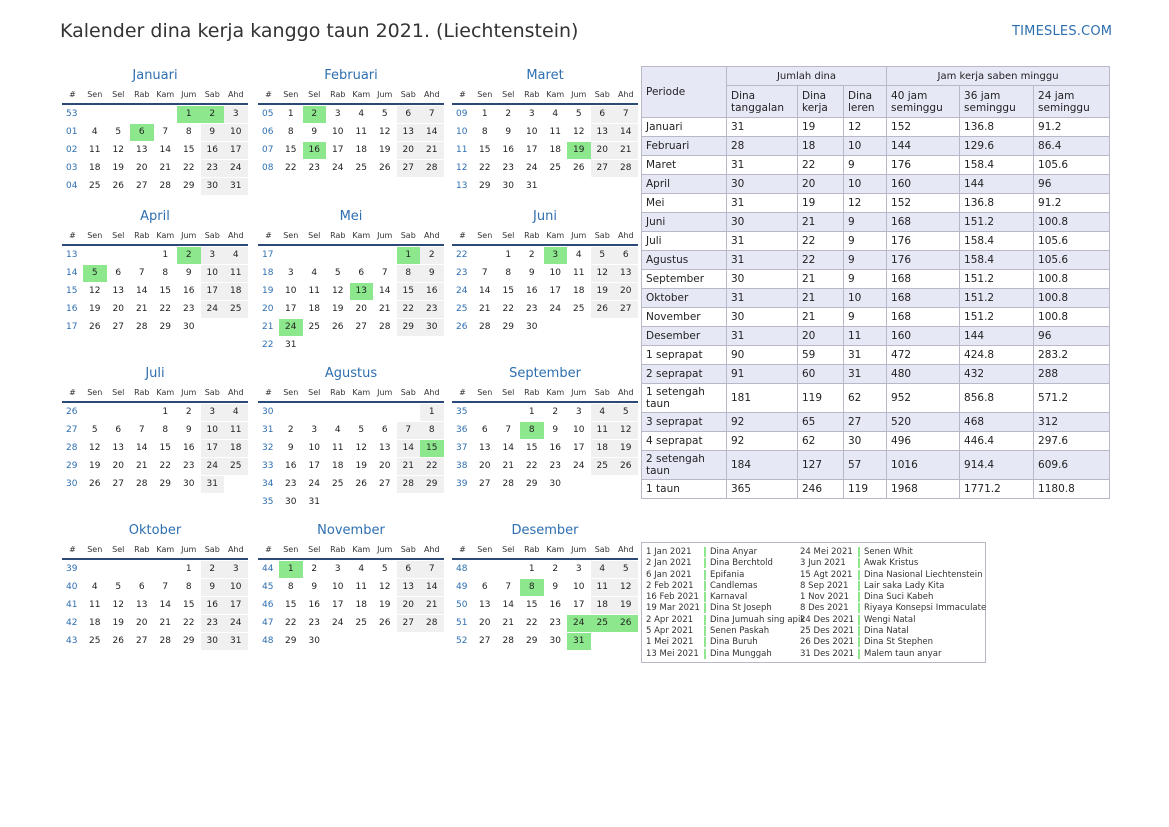  Describe the element at coordinates (820, 422) in the screenshot. I see `value-cell: 65` at that location.